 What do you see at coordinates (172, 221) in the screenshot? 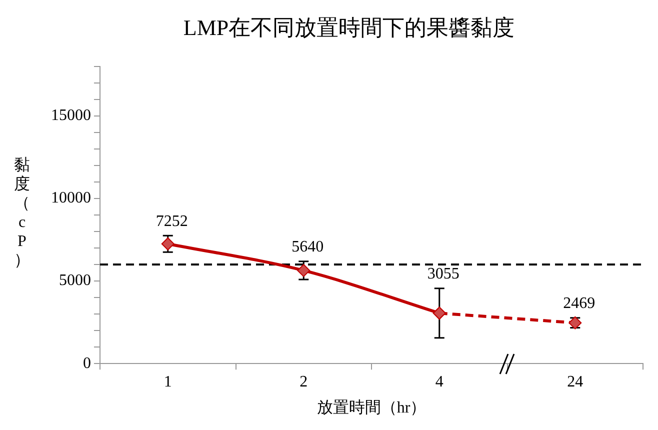
I see `data-label: 7252` at bounding box center [172, 221].